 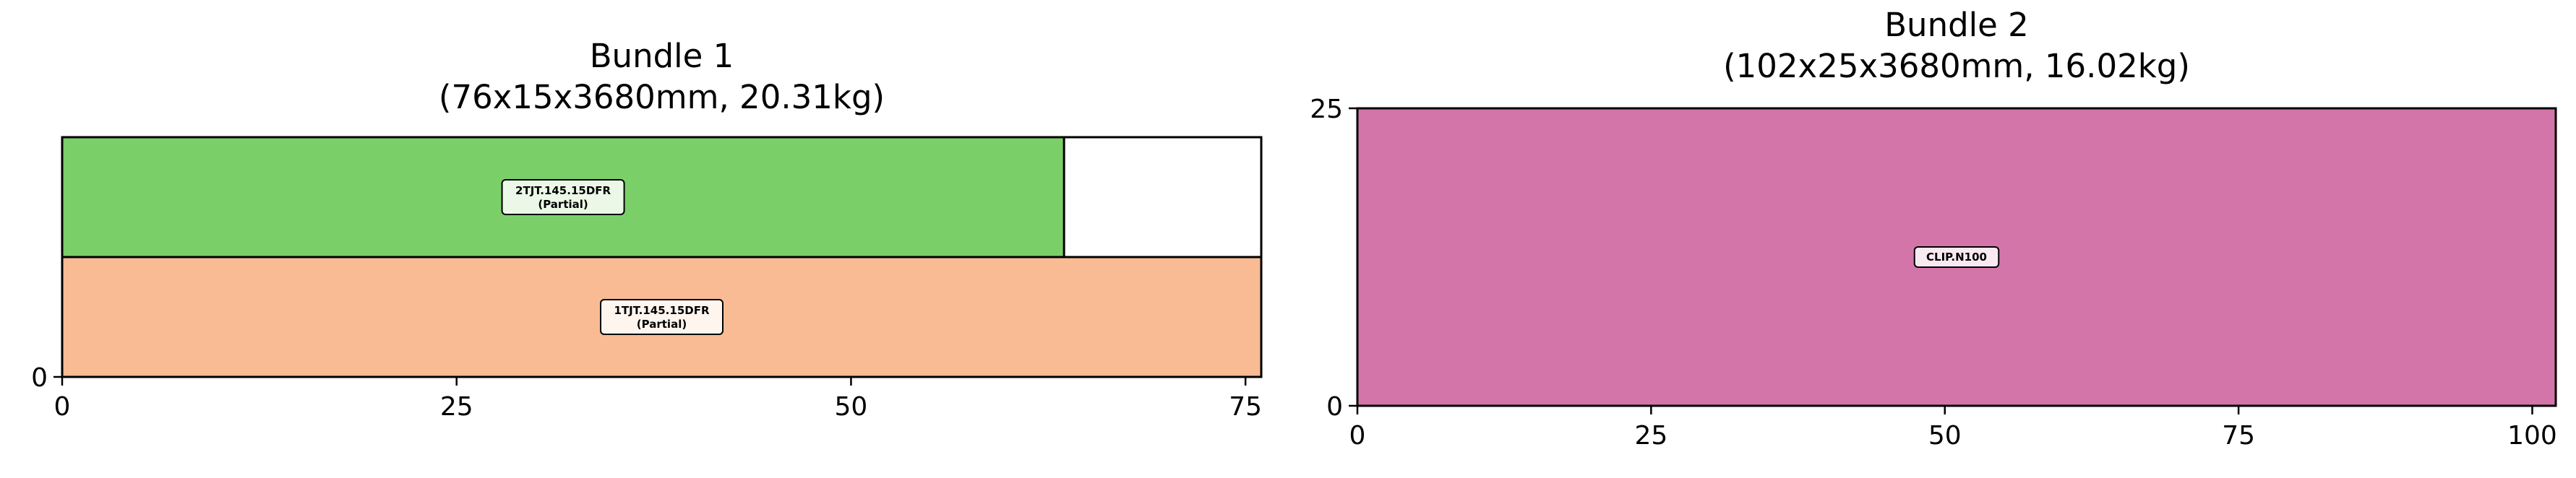 What do you see at coordinates (1327, 109) in the screenshot?
I see `y-tick-label: 25` at bounding box center [1327, 109].